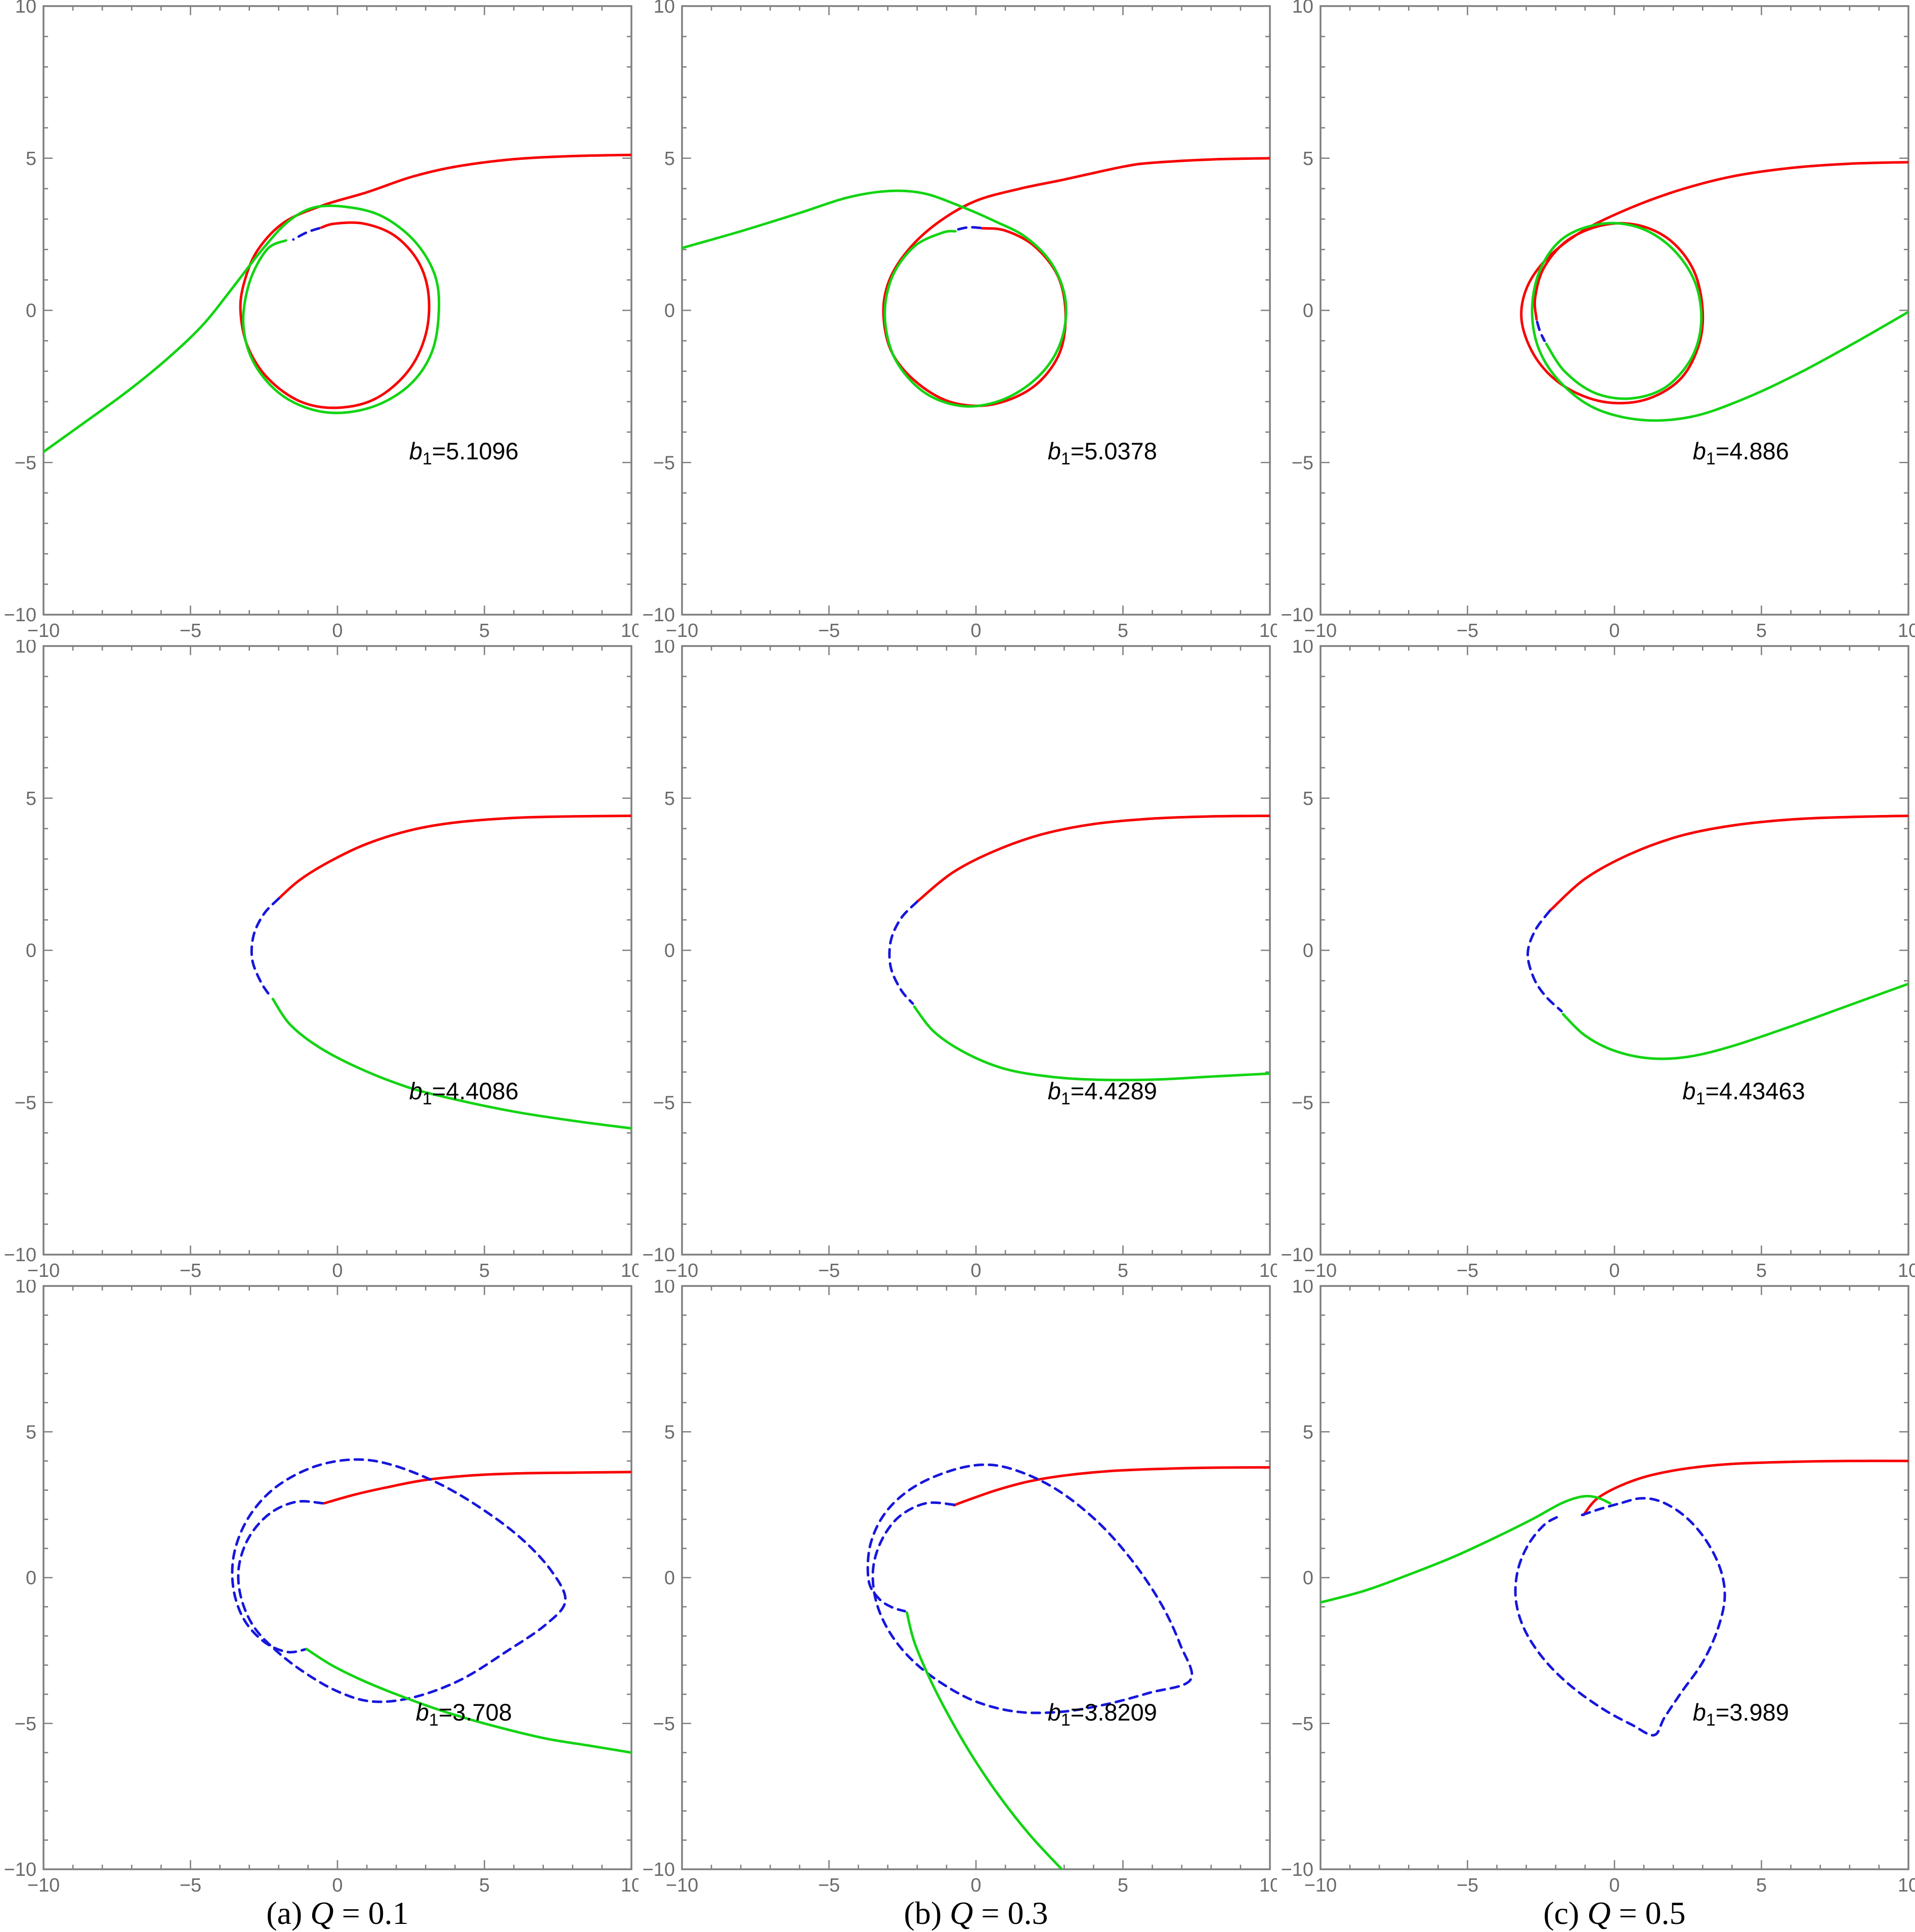 The width and height of the screenshot is (1915, 1932). What do you see at coordinates (1755, 1091) in the screenshot?
I see `b1-value: =4.43463` at bounding box center [1755, 1091].